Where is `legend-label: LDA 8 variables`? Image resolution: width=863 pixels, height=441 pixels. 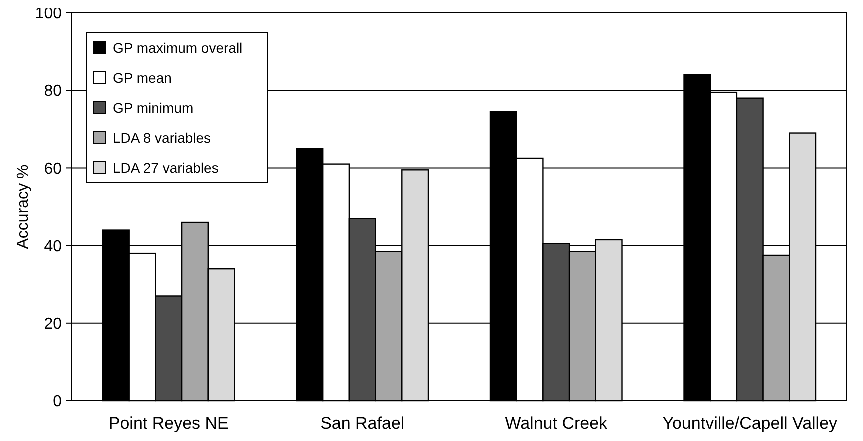
legend-label: LDA 8 variables is located at coordinates (162, 138).